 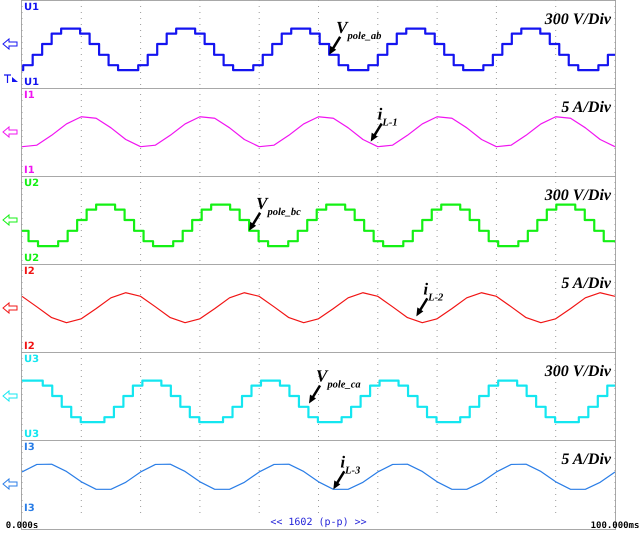 I want to click on series-label: U2, so click(x=32, y=258).